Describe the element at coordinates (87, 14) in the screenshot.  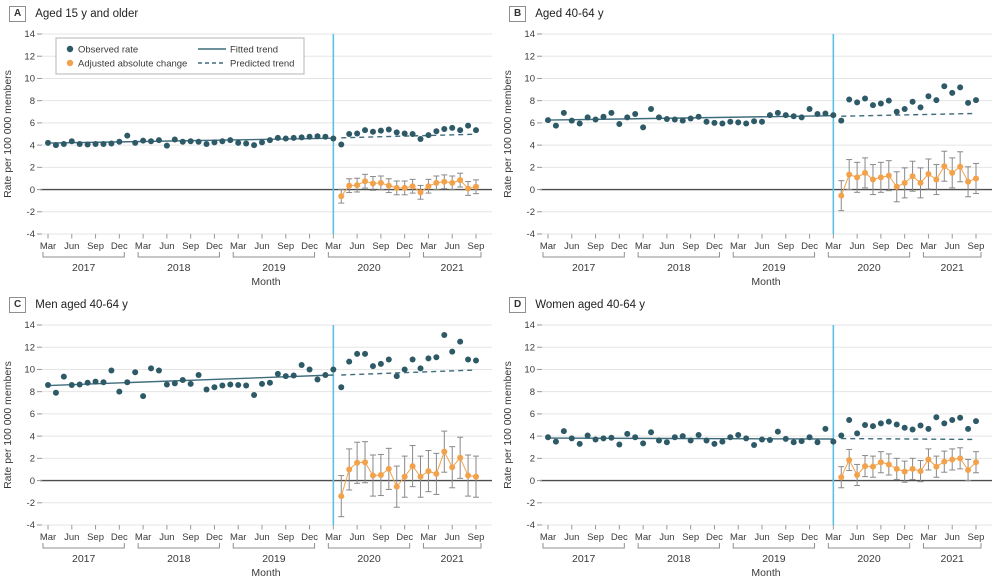
I see `panel-a-title: Aged 15 y and older` at that location.